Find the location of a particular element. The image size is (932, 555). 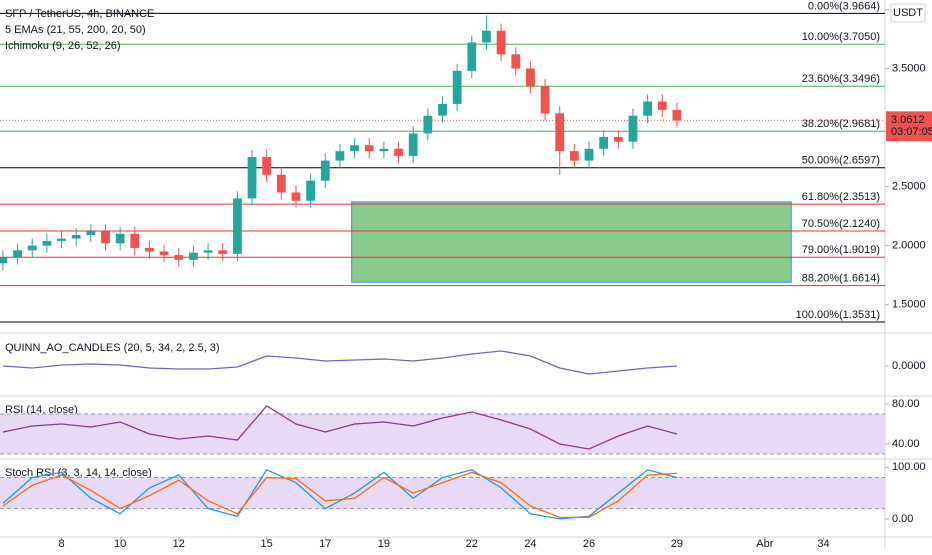

symbol-title: SFP / TetherUS, 4h, BINANCE is located at coordinates (79, 14).